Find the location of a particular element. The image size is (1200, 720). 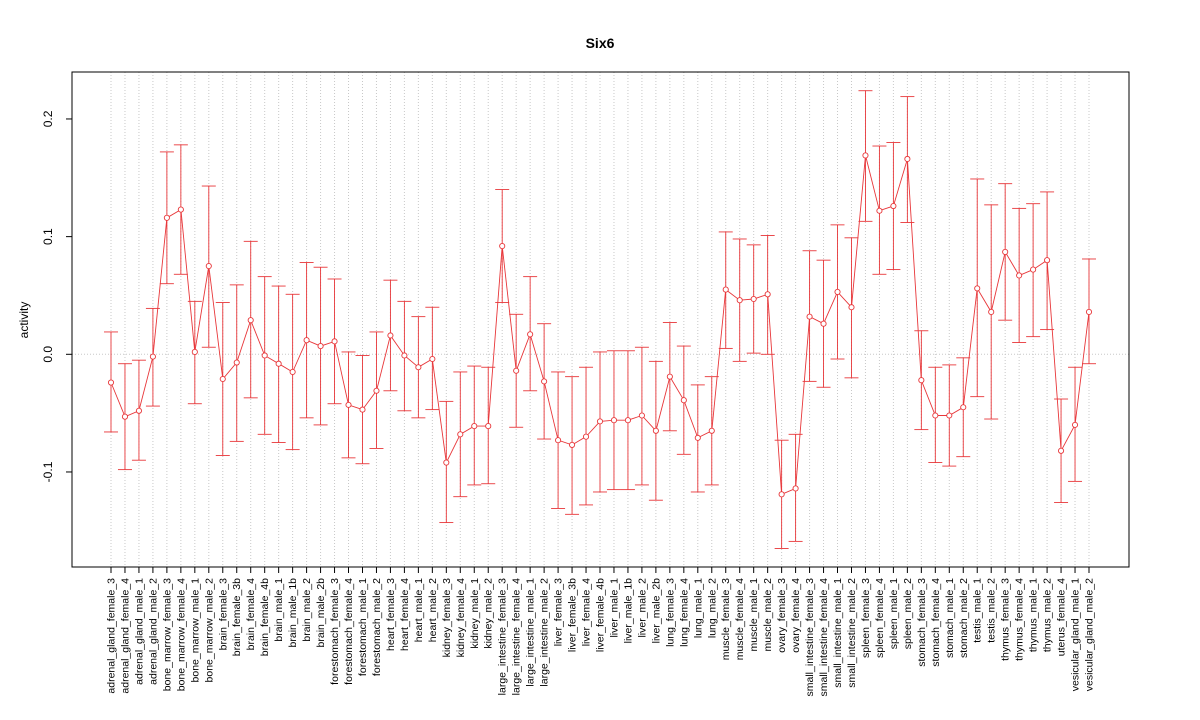

x-tick-label: ovary_female_3 is located at coordinates (782, 615).